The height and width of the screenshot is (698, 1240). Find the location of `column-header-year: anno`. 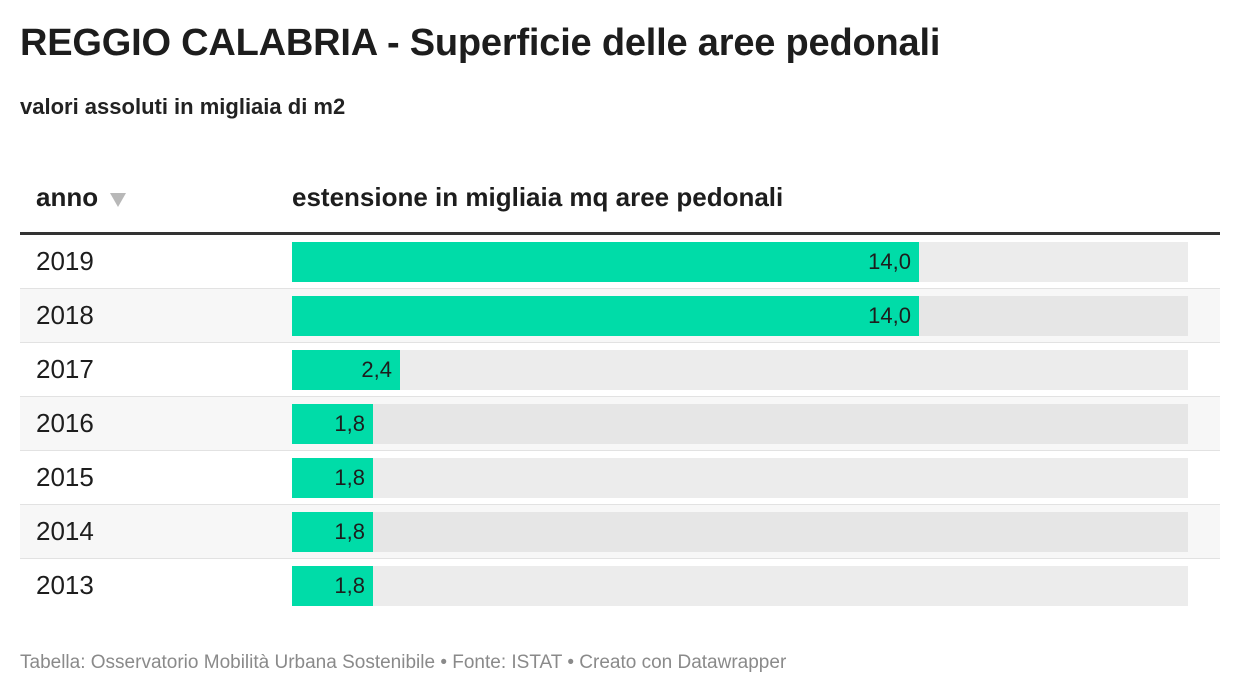

column-header-year: anno is located at coordinates (81, 197).